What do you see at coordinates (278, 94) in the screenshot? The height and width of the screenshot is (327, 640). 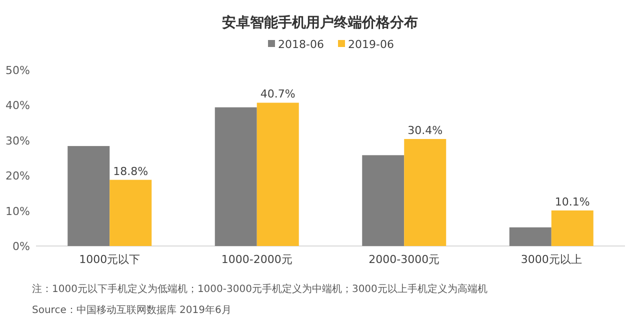 I see `data-label: 40.7%` at bounding box center [278, 94].